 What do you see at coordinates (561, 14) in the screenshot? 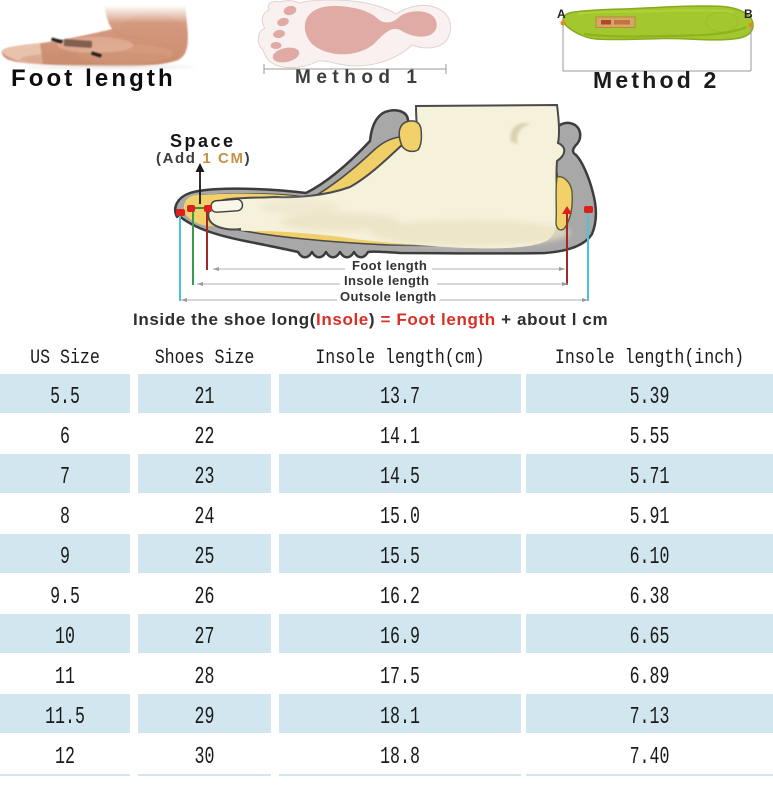
I see `svg-text: A` at bounding box center [561, 14].